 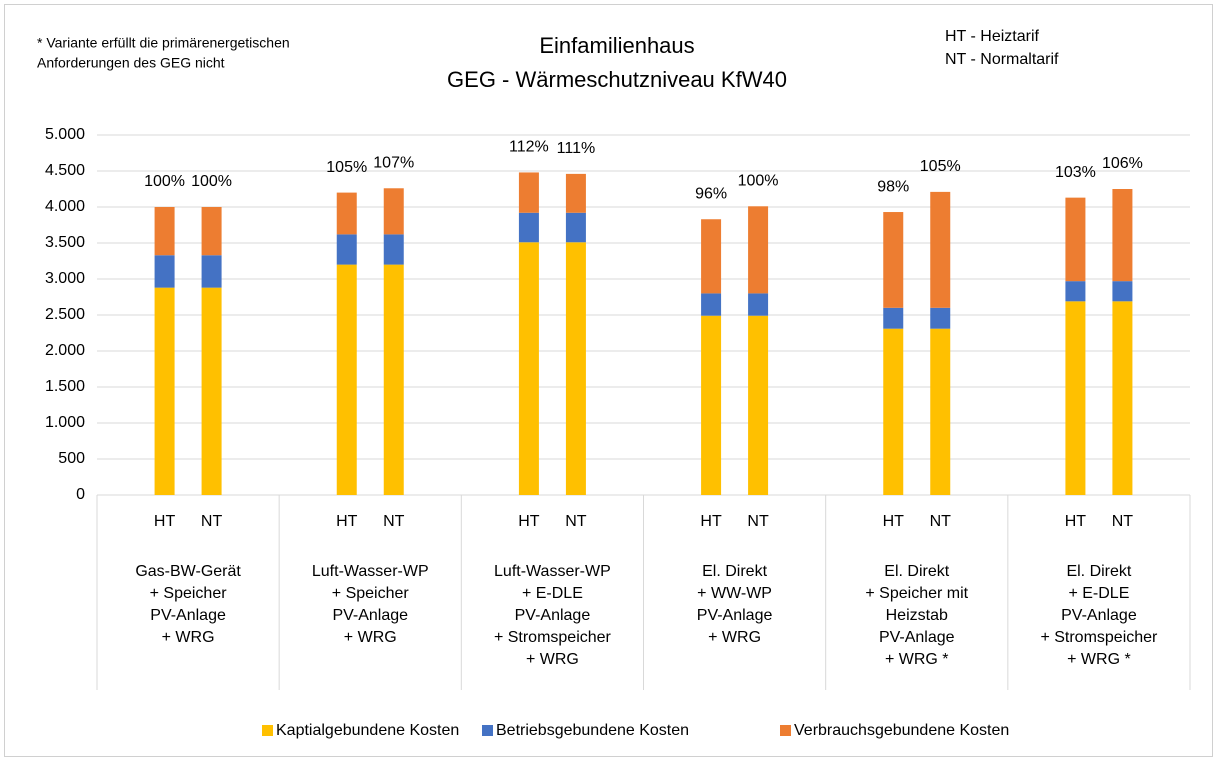 I want to click on note: Anforderungen des GEG nicht, so click(x=131, y=63).